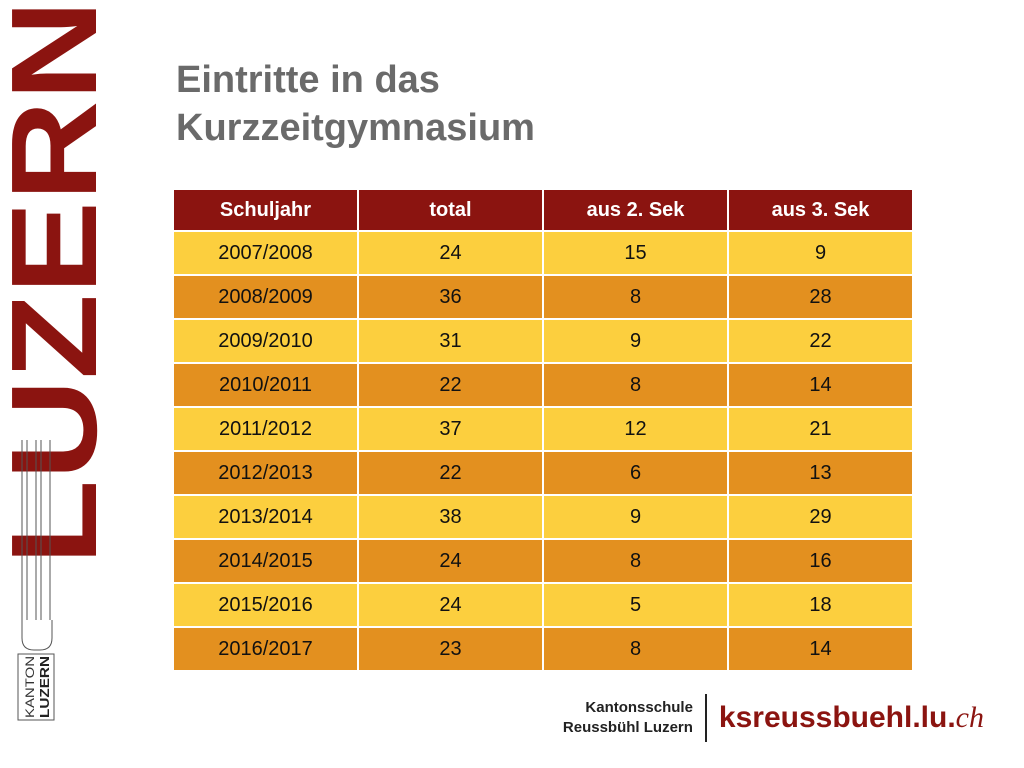 The height and width of the screenshot is (768, 1024). I want to click on footer-divider, so click(705, 718).